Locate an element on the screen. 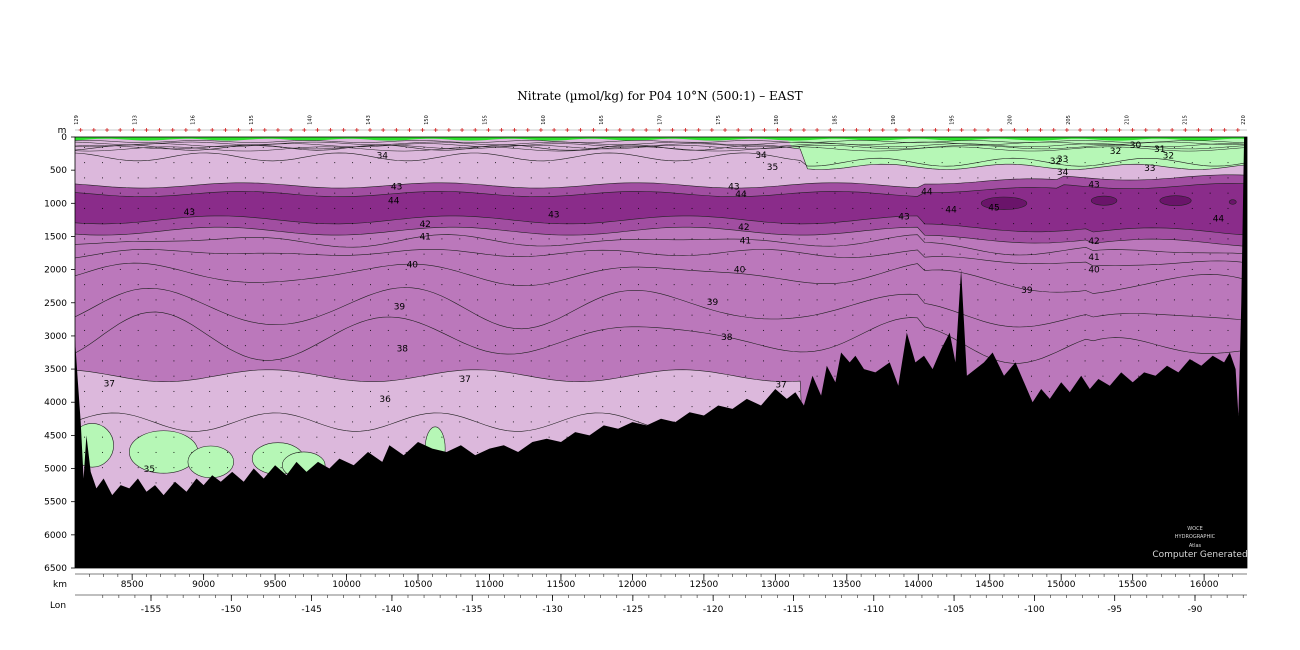  contour-label-41: 41 is located at coordinates (424, 237).